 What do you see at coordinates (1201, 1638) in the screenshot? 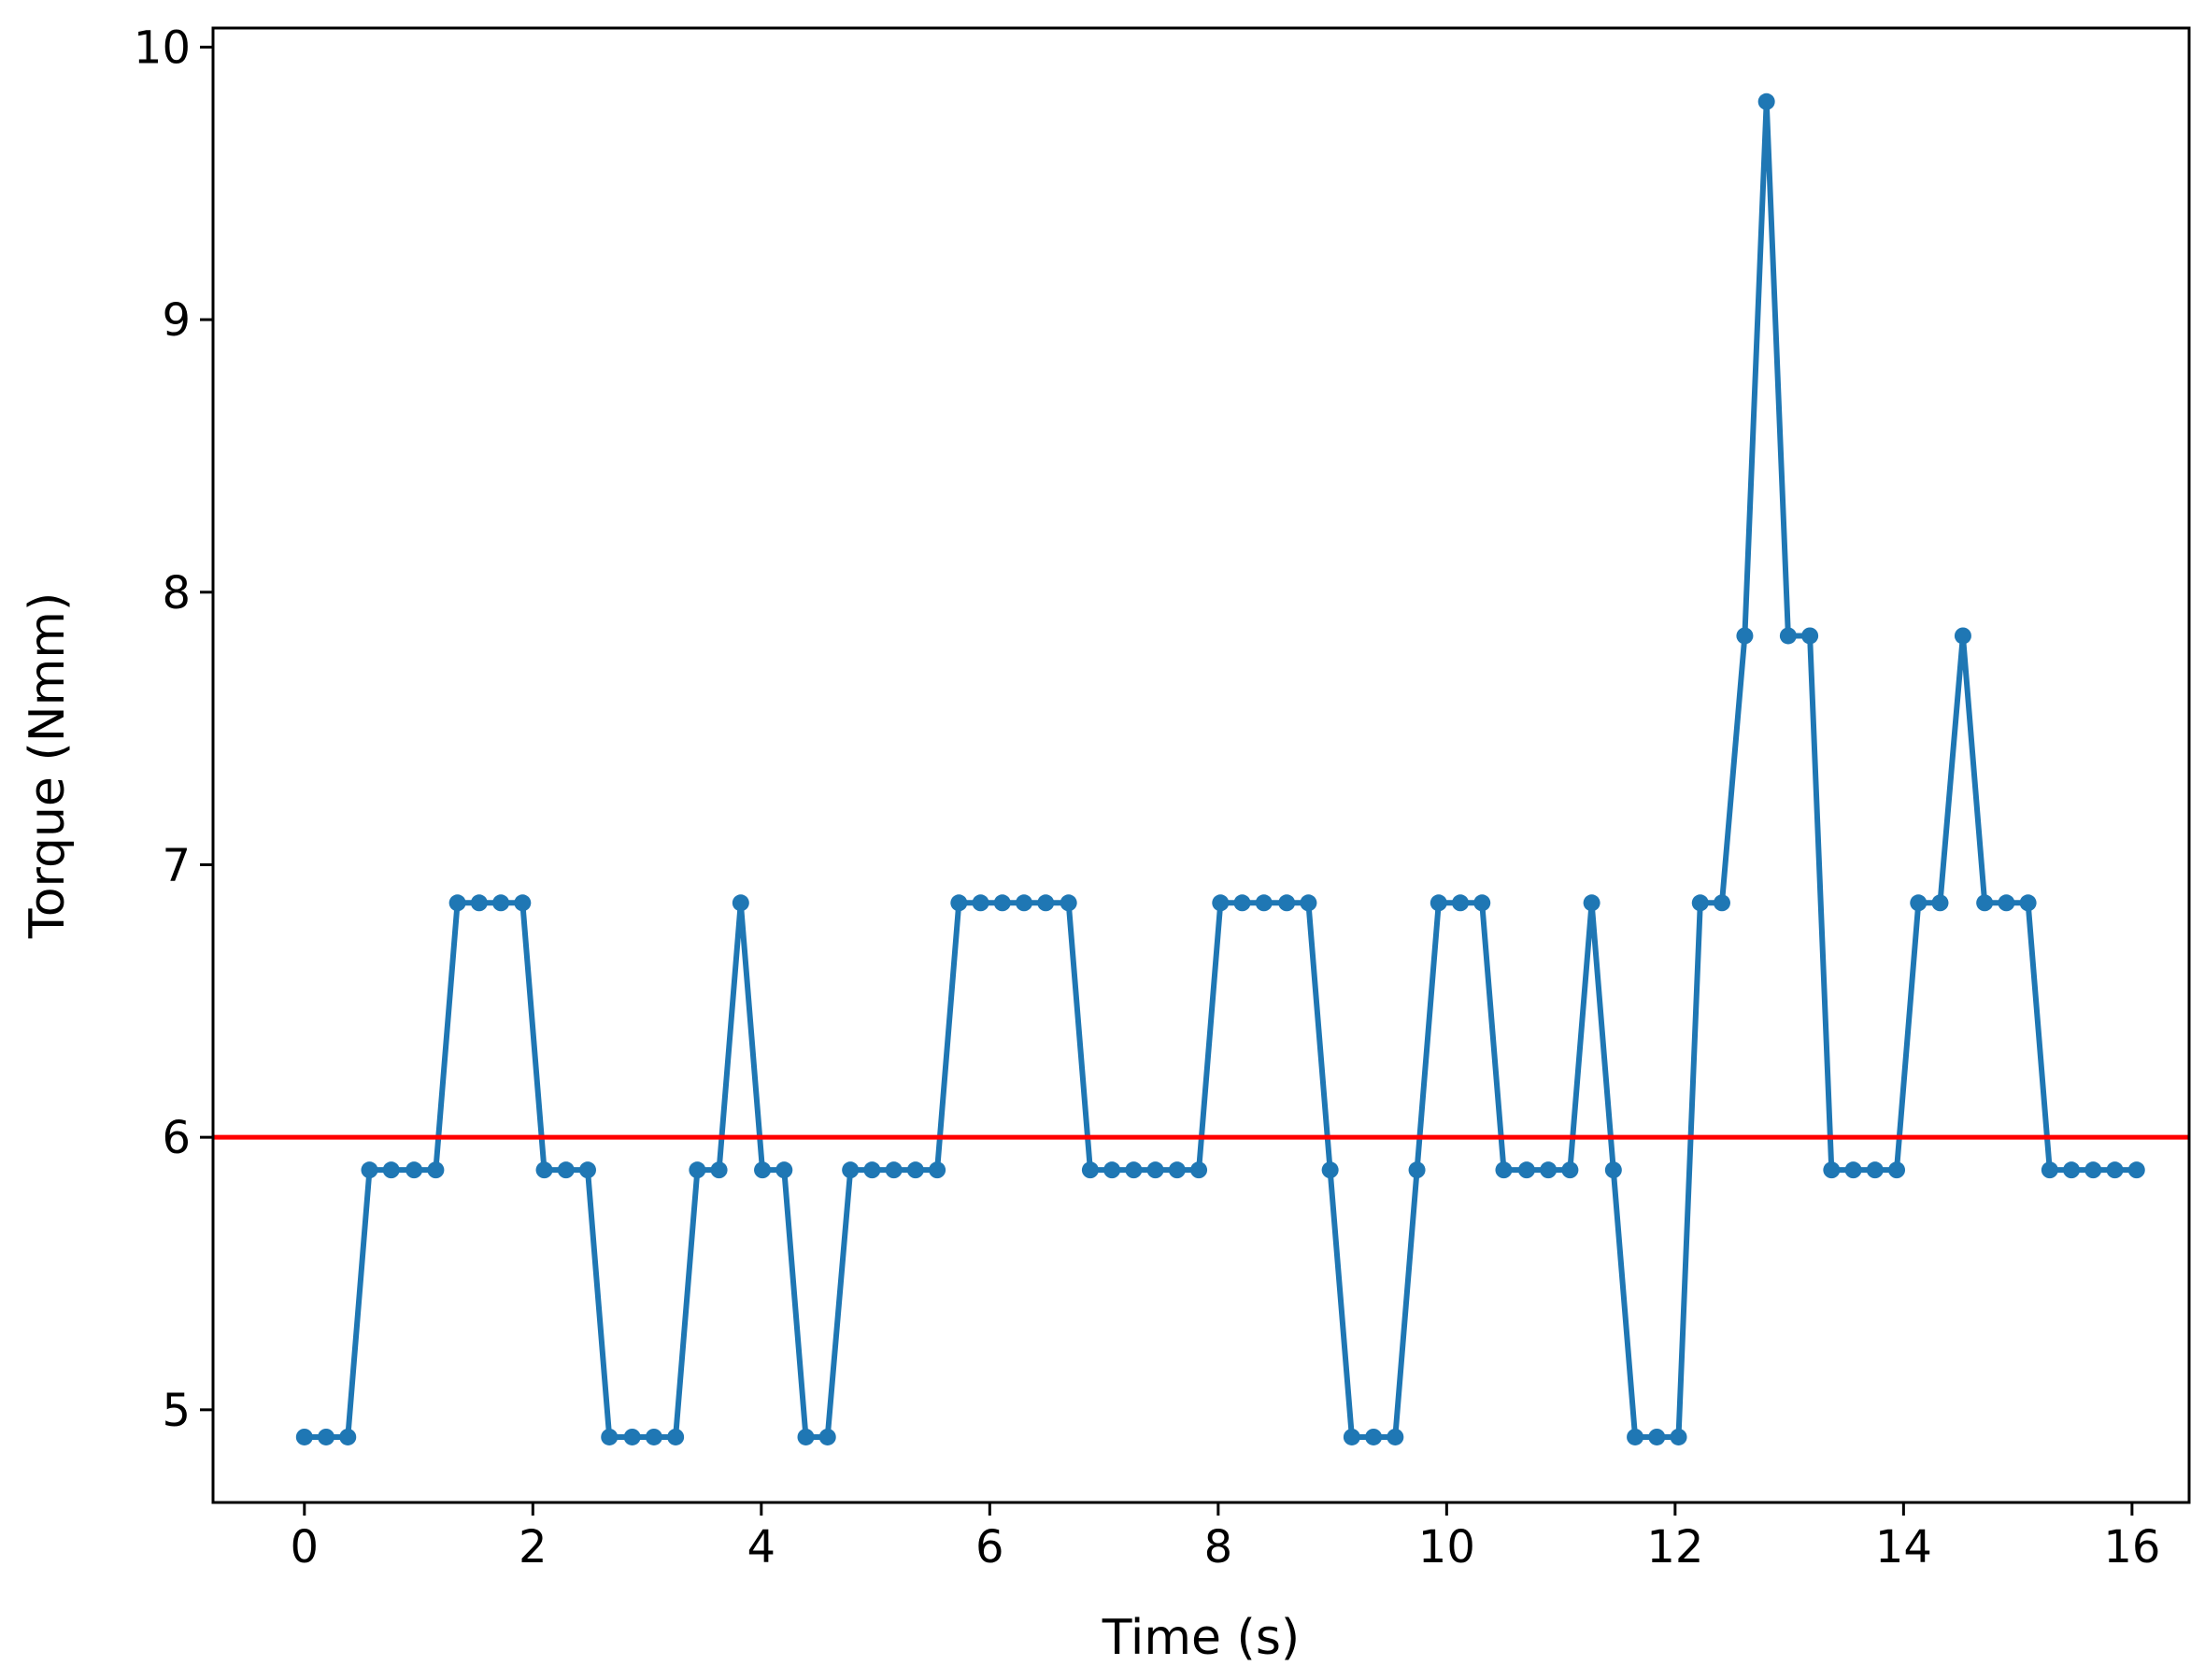
I see `x-axis-label: Time (s)` at bounding box center [1201, 1638].